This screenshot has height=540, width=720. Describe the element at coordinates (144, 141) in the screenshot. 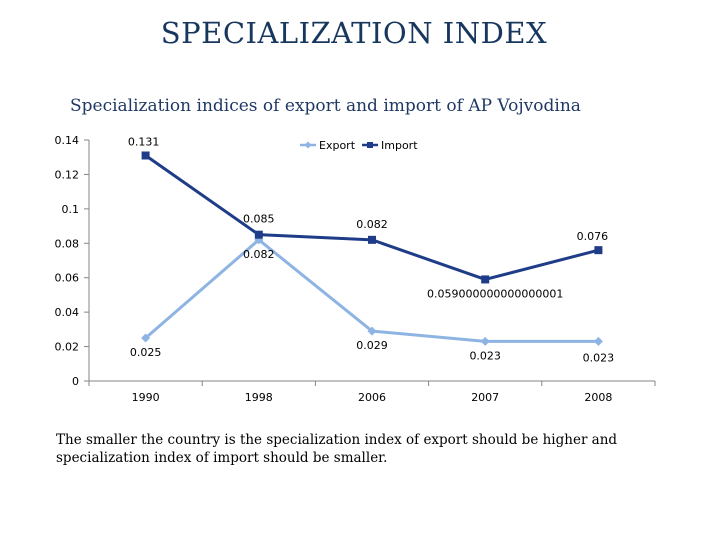

I see `data-label: 0.131` at that location.